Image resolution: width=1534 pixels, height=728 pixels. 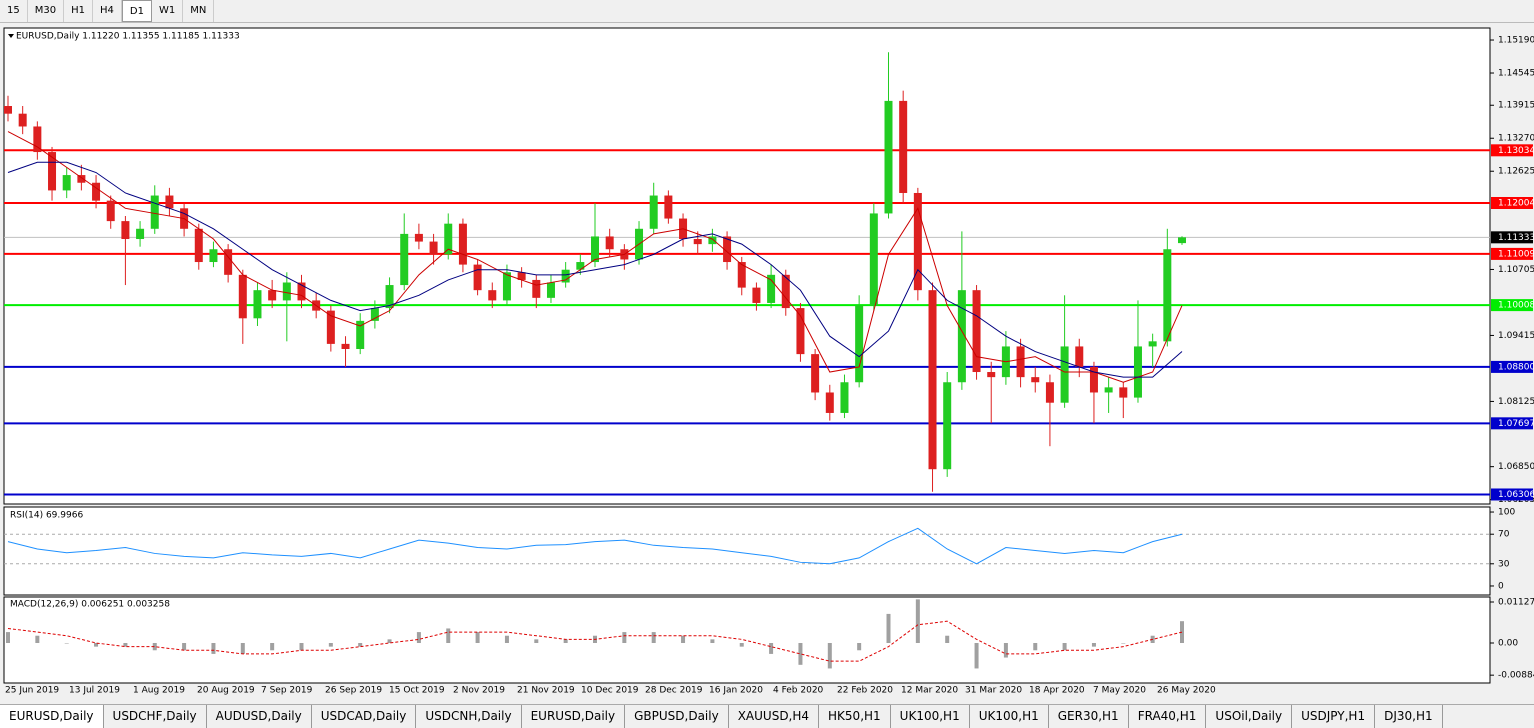 I want to click on y-tick-label: 1.09415, so click(x=1516, y=336).